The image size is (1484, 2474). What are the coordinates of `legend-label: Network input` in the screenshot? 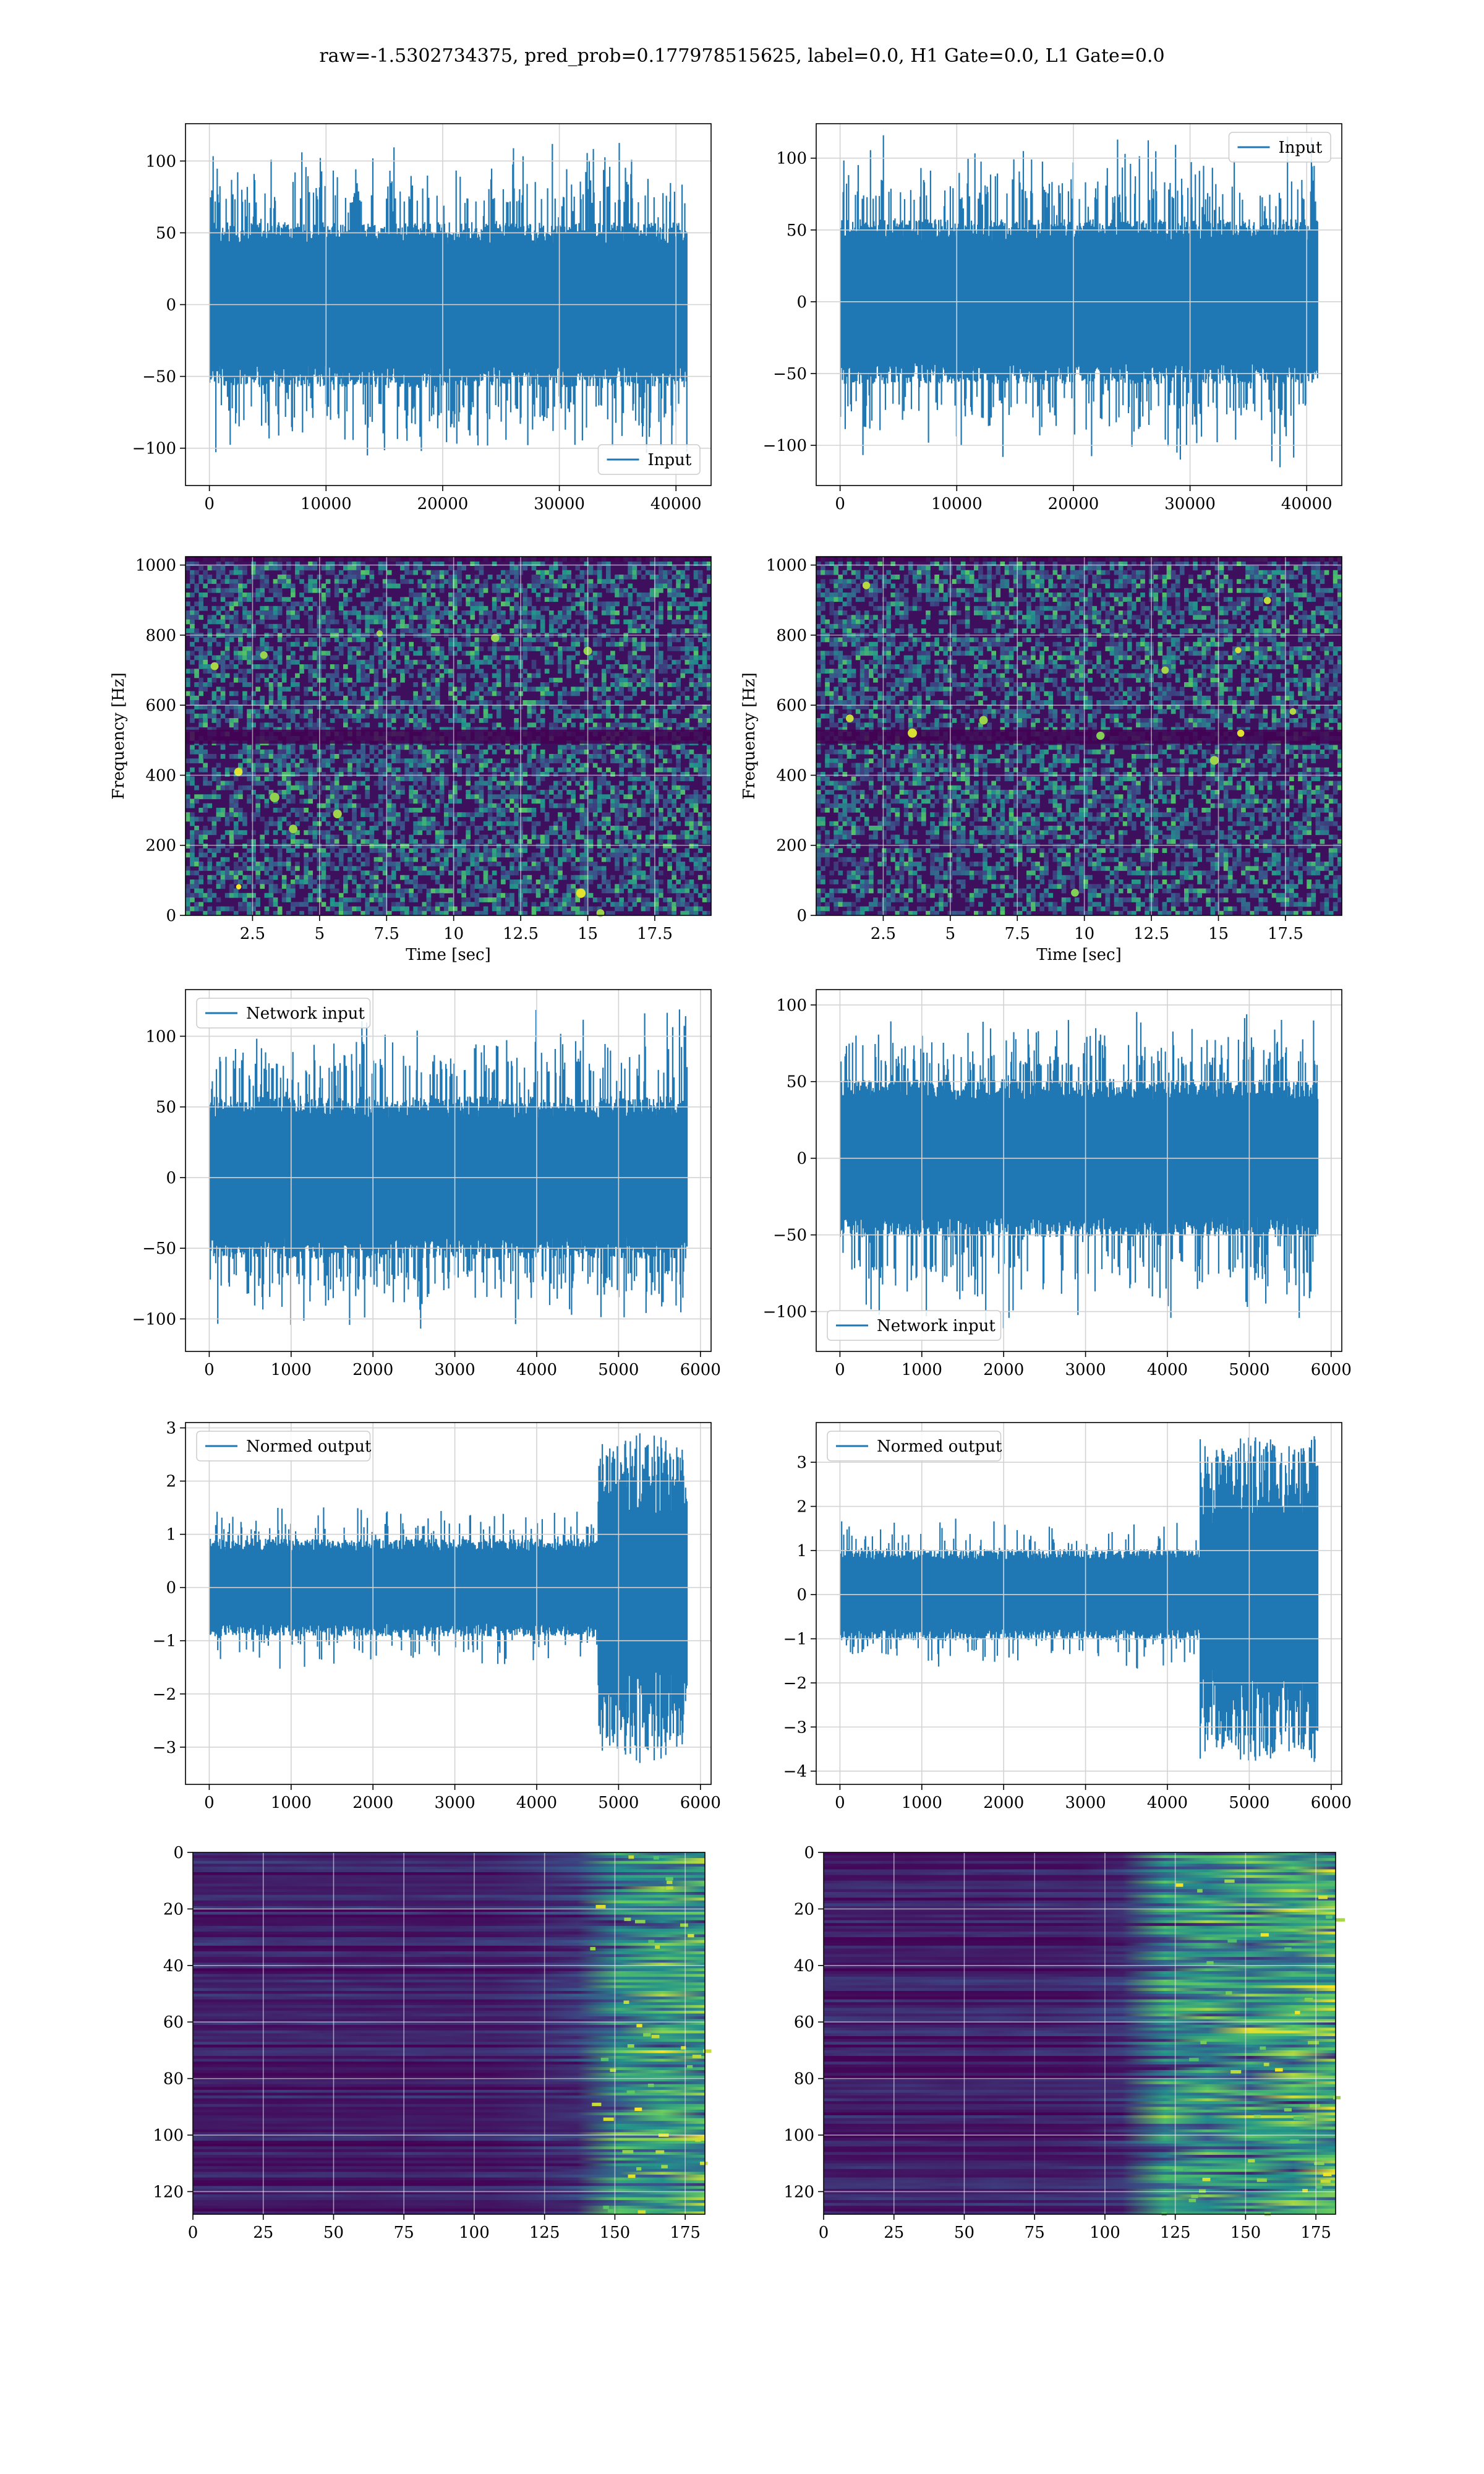 It's located at (936, 1326).